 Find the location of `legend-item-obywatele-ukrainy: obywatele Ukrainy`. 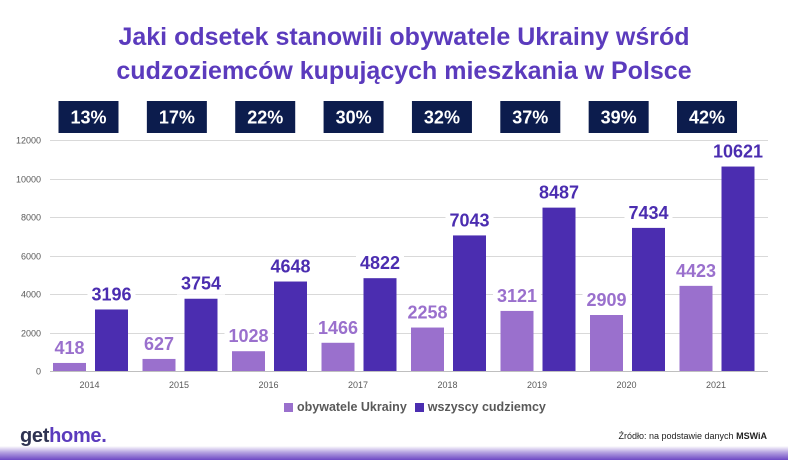

legend-item-obywatele-ukrainy: obywatele Ukrainy is located at coordinates (345, 407).